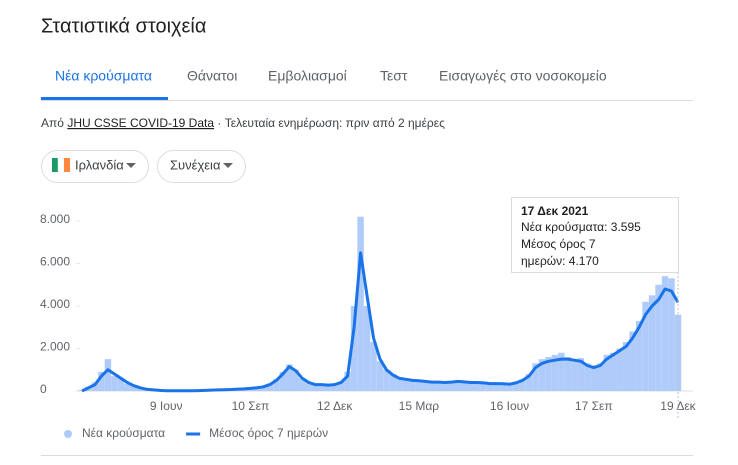 This screenshot has height=465, width=738. What do you see at coordinates (55, 304) in the screenshot?
I see `y-tick-label: 4.000` at bounding box center [55, 304].